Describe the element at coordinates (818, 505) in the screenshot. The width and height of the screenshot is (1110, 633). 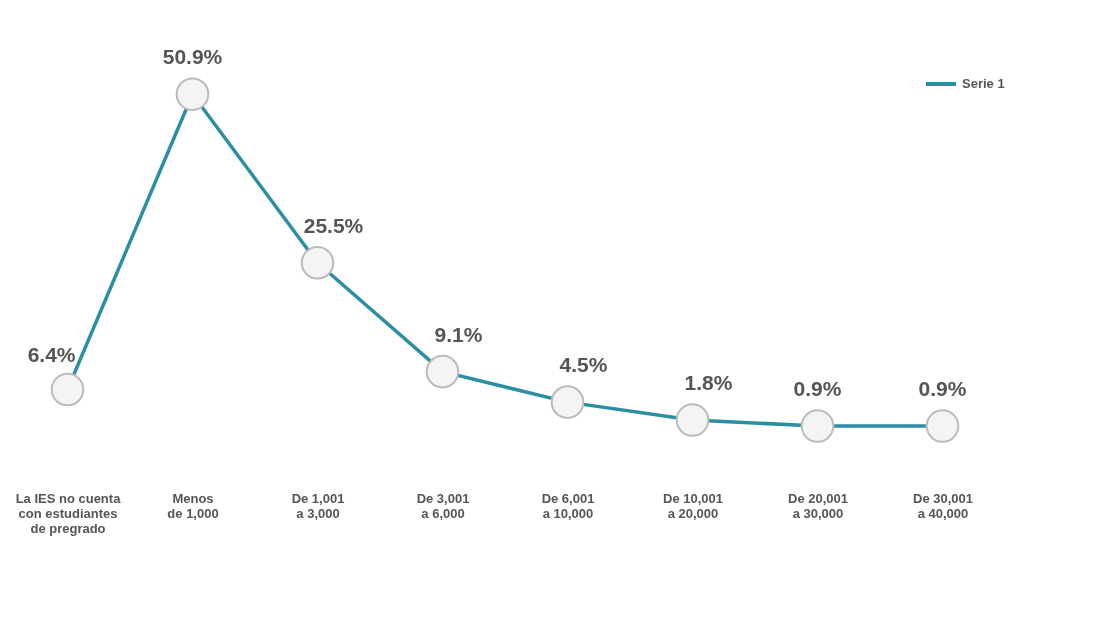
I see `x-tick-label: De 20,001 a 30,000` at that location.